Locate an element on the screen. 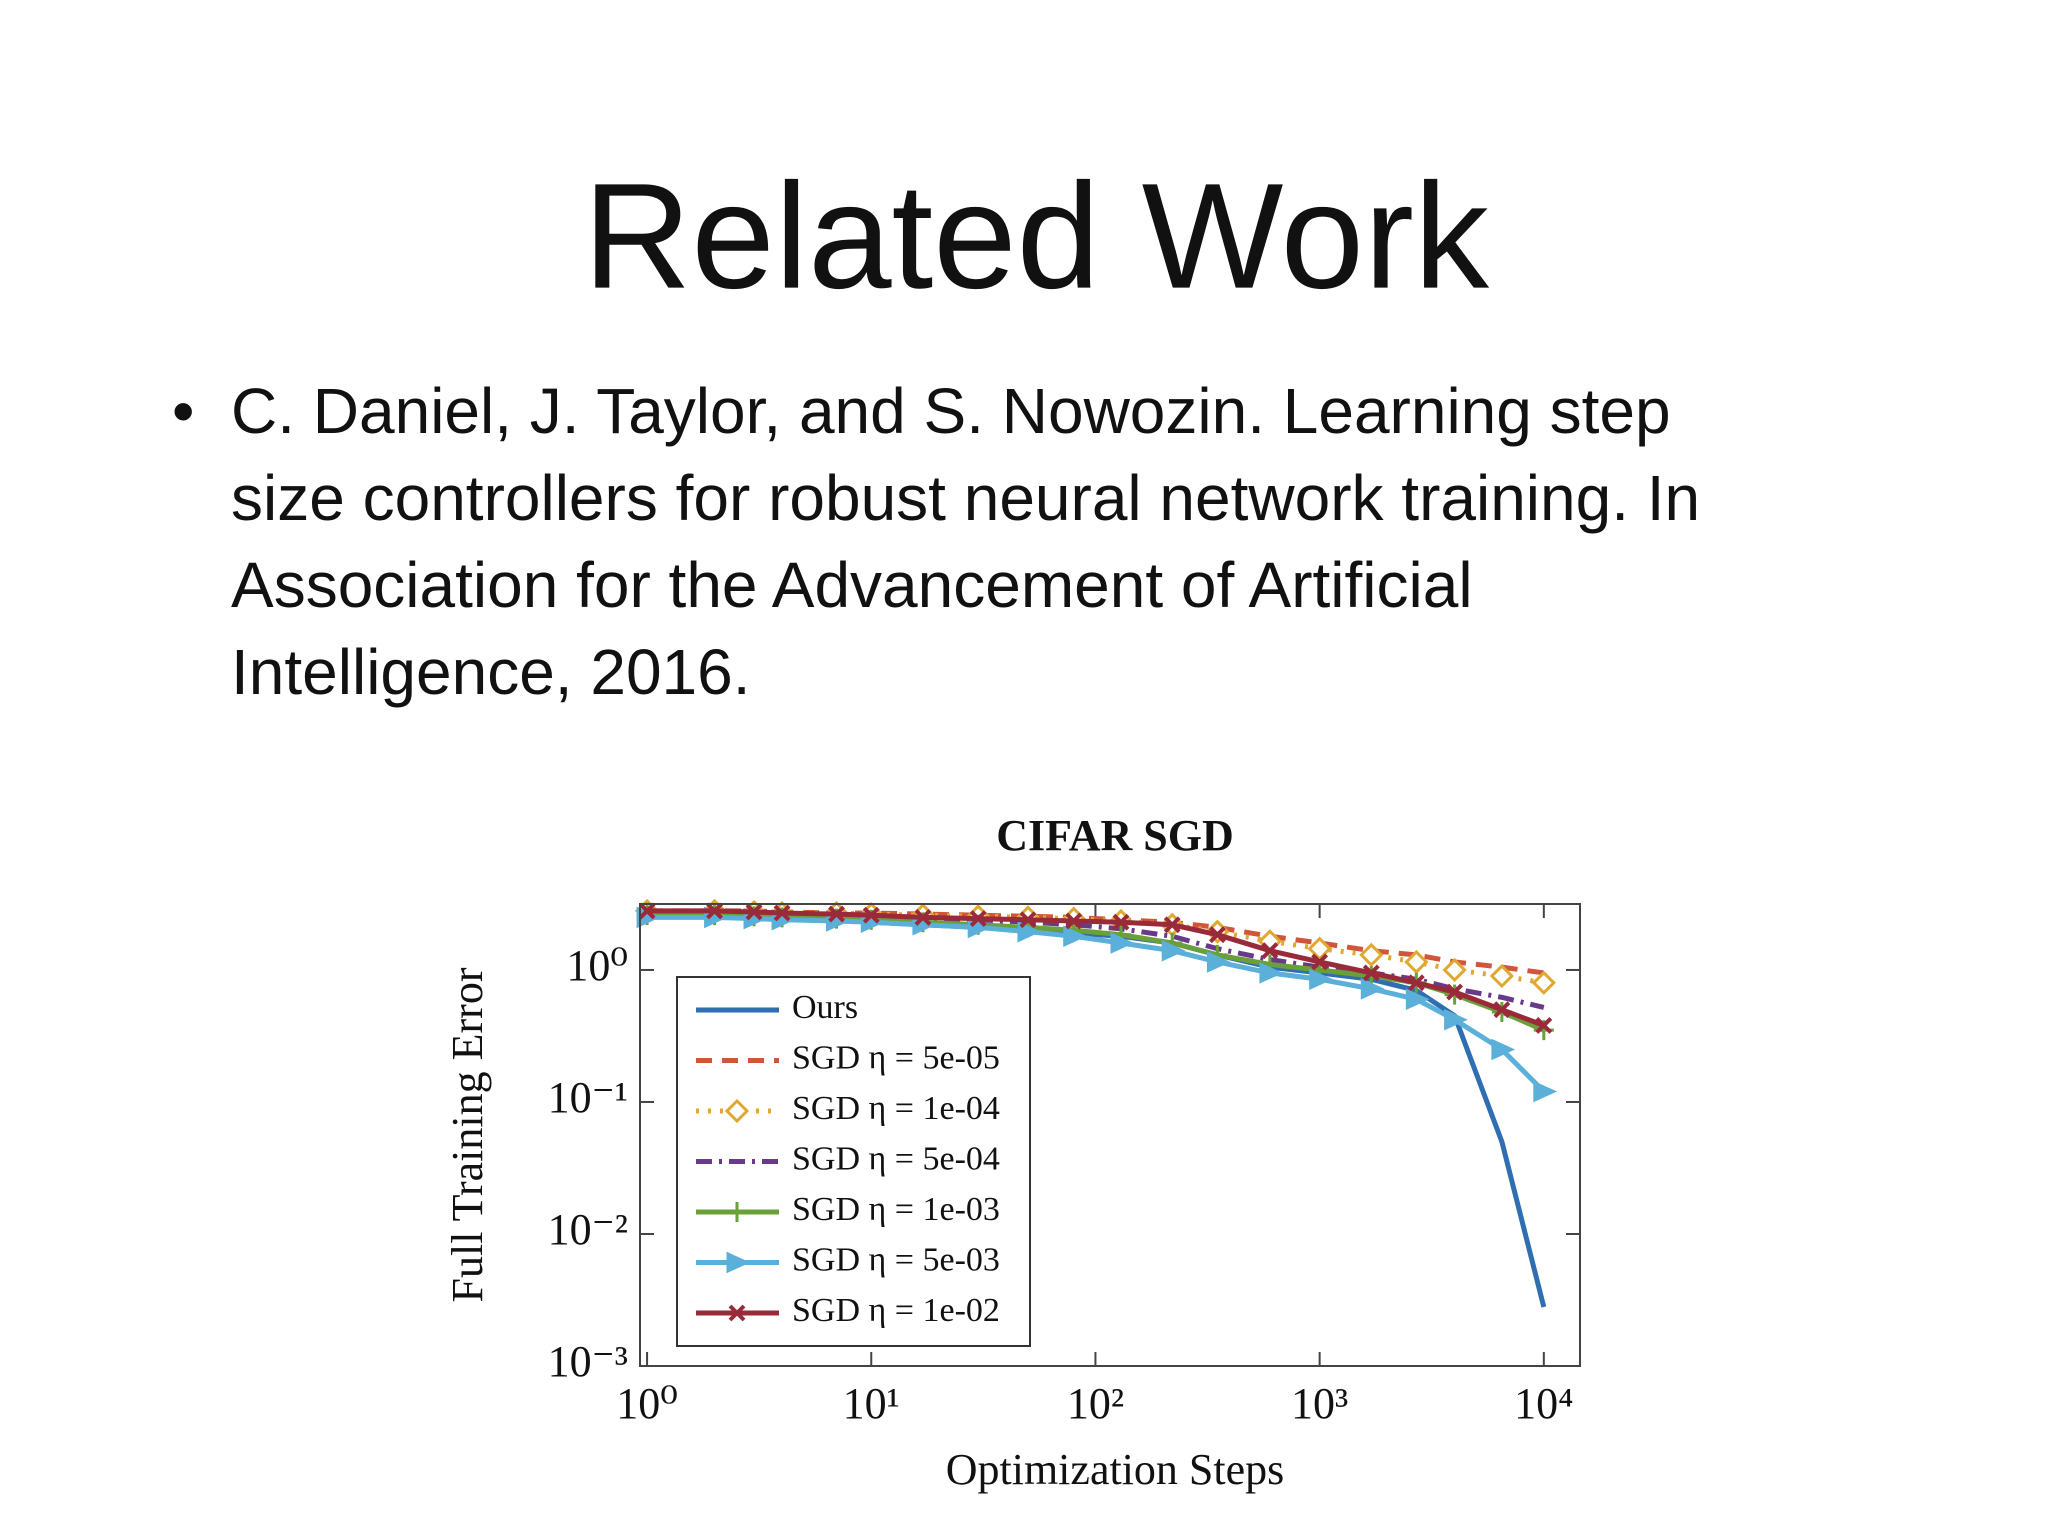  legend-label: Ours is located at coordinates (825, 1007).